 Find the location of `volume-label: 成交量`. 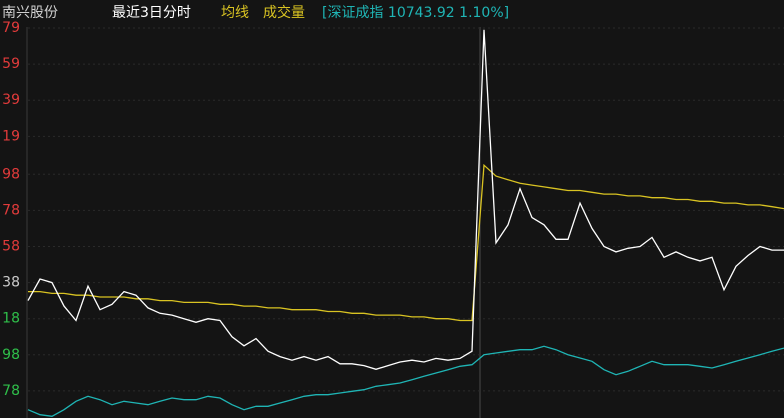

volume-label: 成交量 is located at coordinates (284, 12).